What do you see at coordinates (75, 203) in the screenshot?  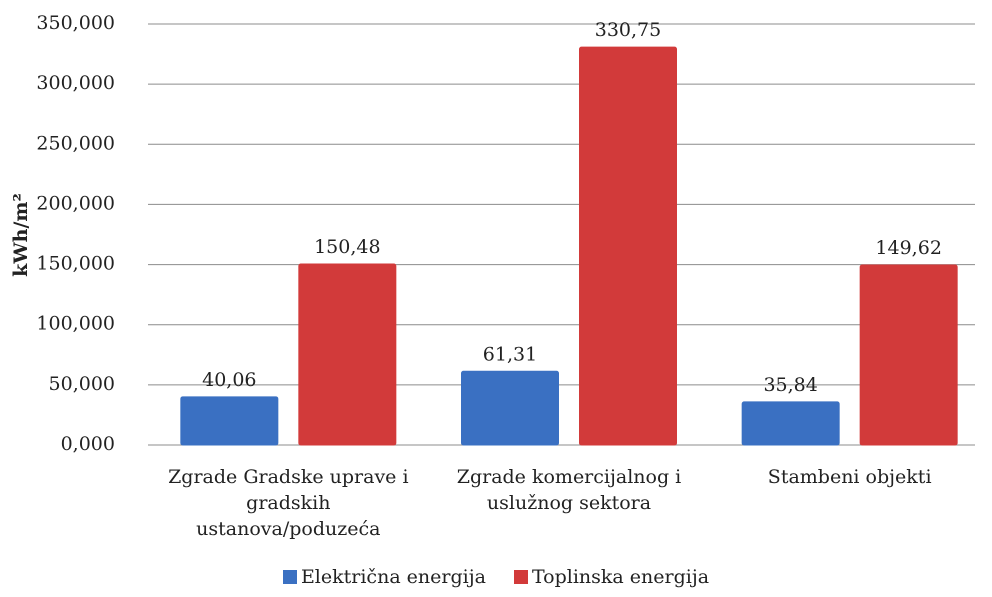 I see `y-tick-label: 200,000` at bounding box center [75, 203].